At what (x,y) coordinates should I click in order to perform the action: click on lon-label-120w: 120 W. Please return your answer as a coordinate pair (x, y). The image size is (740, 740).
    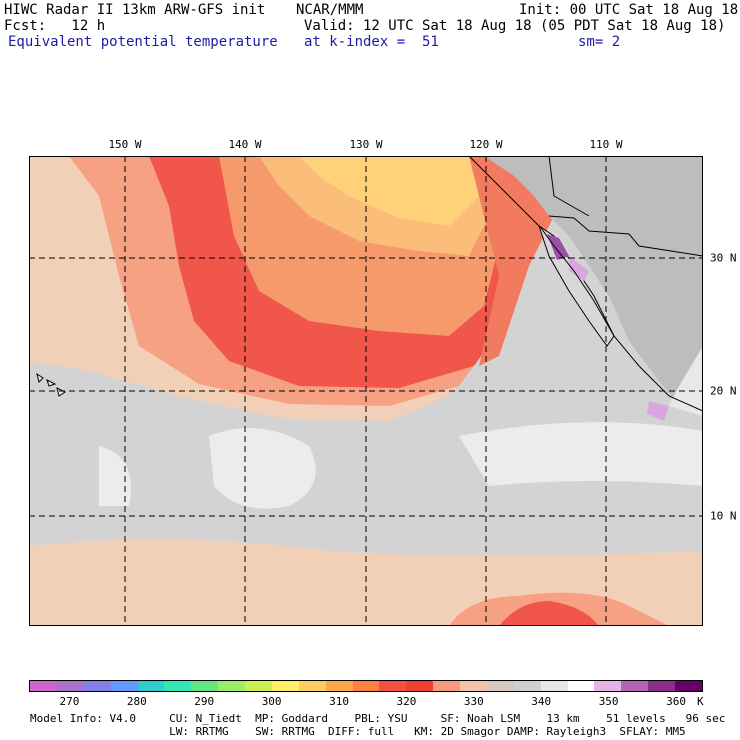
    Looking at the image, I should click on (486, 144).